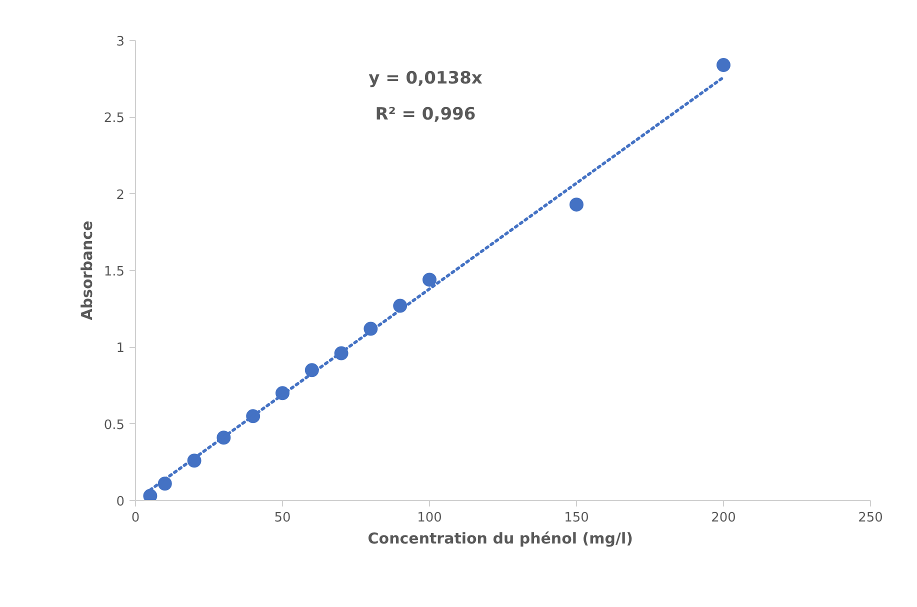 Image resolution: width=917 pixels, height=607 pixels. I want to click on x-tick-label: 150, so click(576, 518).